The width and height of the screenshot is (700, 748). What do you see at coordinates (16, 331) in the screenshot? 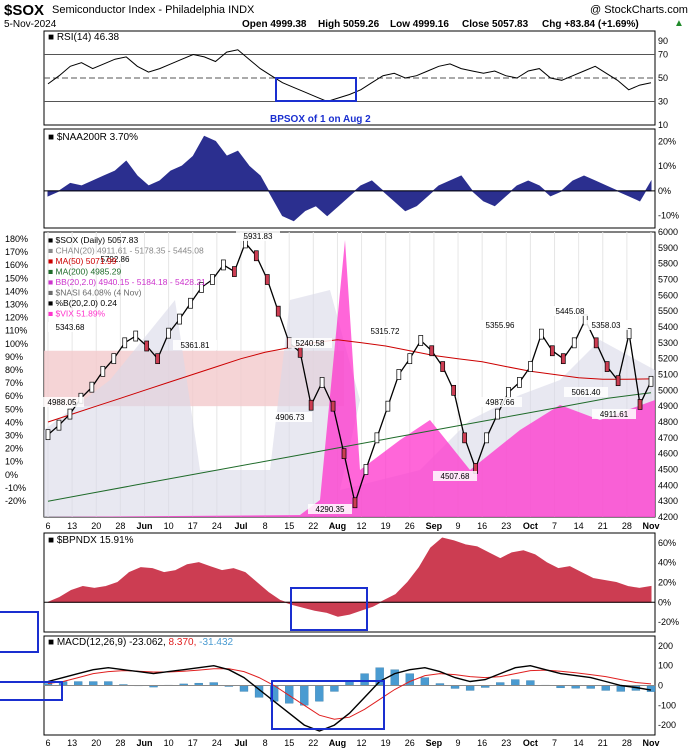
I see `pct-tick-label: 110%` at bounding box center [16, 331].